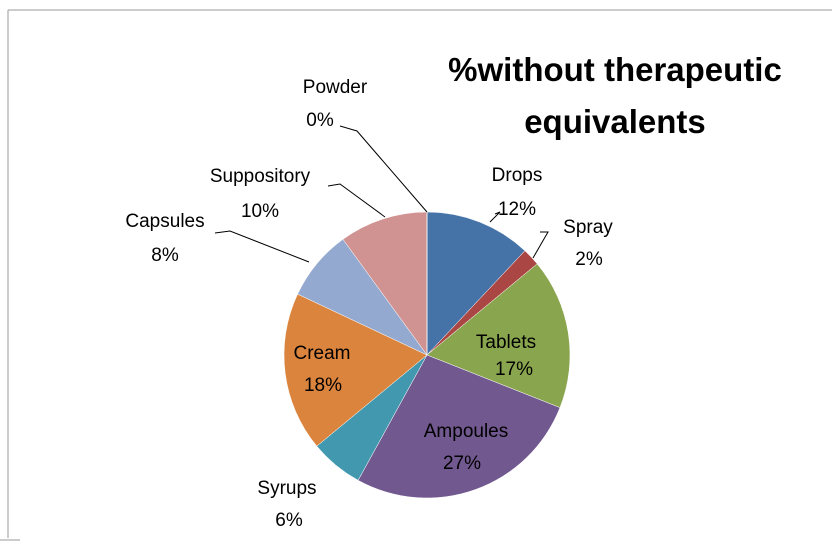  Describe the element at coordinates (289, 520) in the screenshot. I see `slice-label-value: 6%` at that location.